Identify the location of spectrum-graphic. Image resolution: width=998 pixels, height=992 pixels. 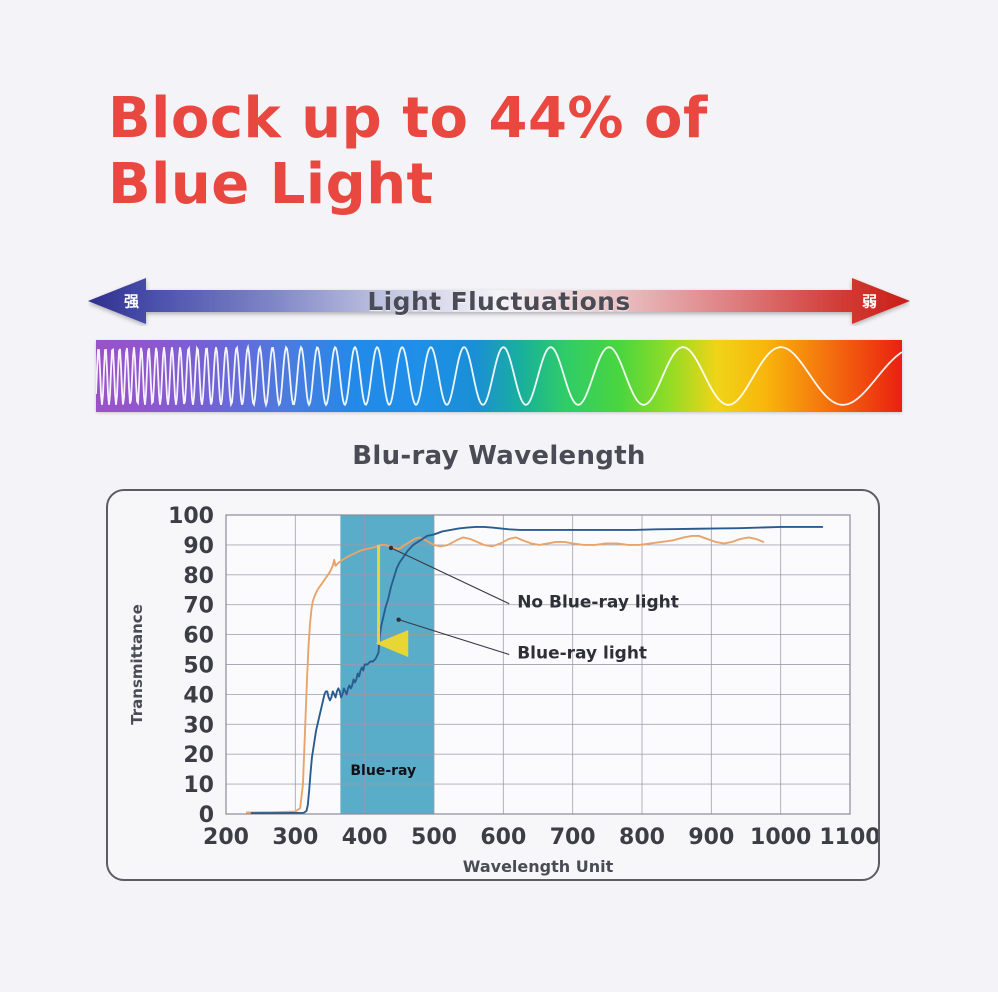
(499, 376).